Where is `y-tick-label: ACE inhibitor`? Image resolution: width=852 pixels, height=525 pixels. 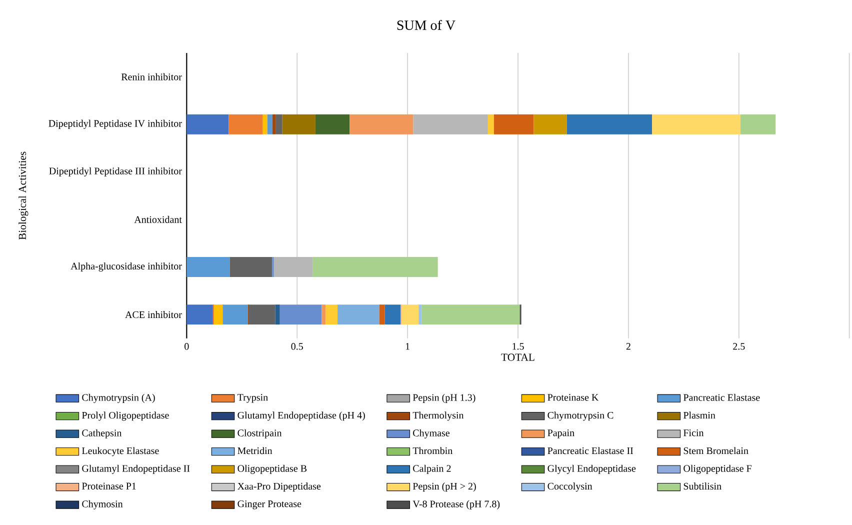 y-tick-label: ACE inhibitor is located at coordinates (153, 314).